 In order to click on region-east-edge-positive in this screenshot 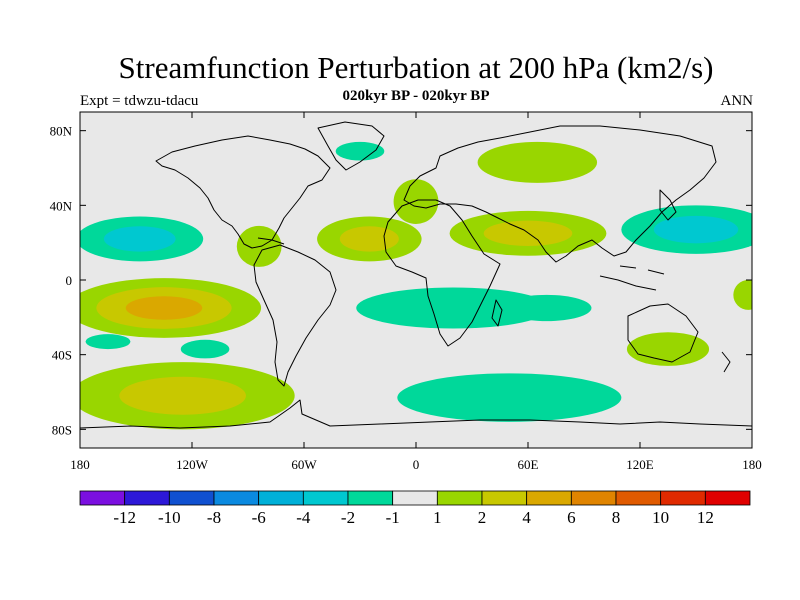, I will do `click(742, 295)`.